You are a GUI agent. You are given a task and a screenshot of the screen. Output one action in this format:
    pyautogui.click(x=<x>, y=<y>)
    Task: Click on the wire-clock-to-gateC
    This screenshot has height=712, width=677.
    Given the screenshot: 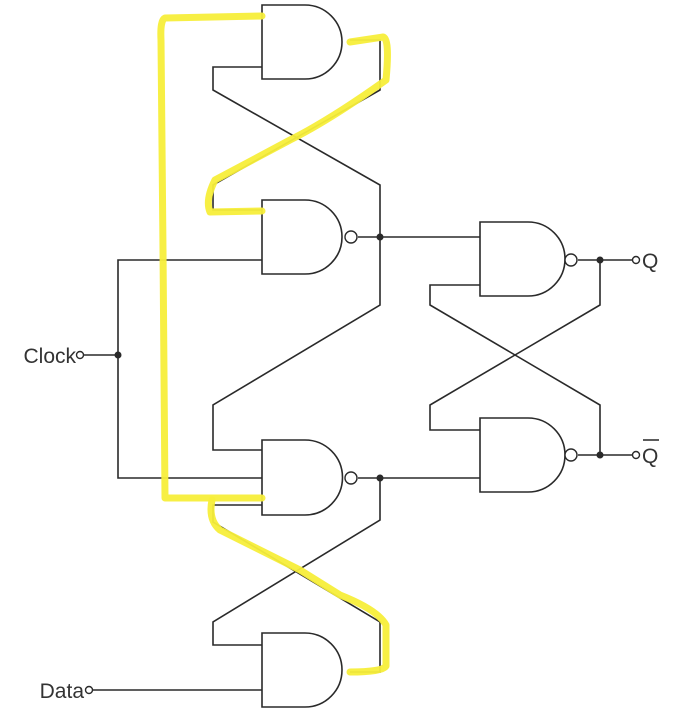 What is the action you would take?
    pyautogui.click(x=189, y=417)
    